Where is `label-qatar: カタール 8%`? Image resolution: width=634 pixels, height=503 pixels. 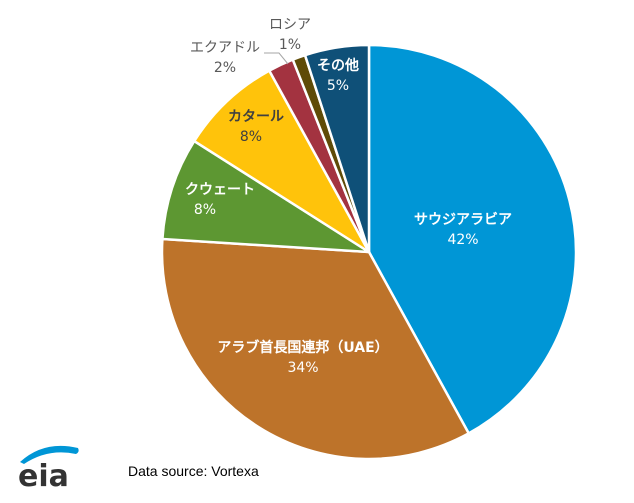
label-qatar: カタール 8% is located at coordinates (256, 127).